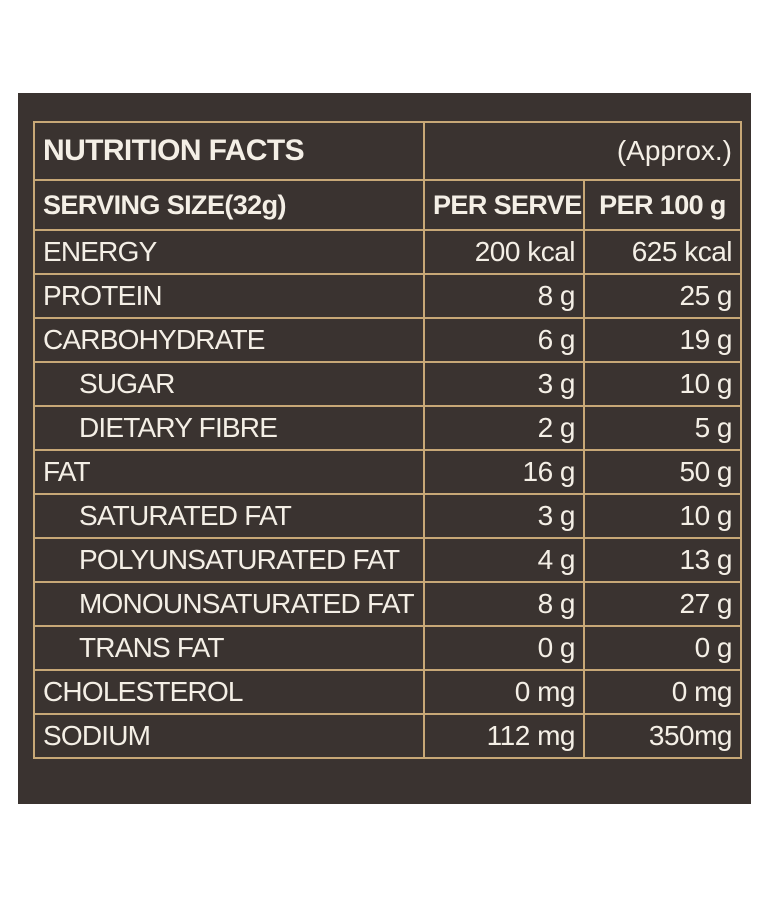  What do you see at coordinates (662, 252) in the screenshot?
I see `per-100g-value: 625 kcal` at bounding box center [662, 252].